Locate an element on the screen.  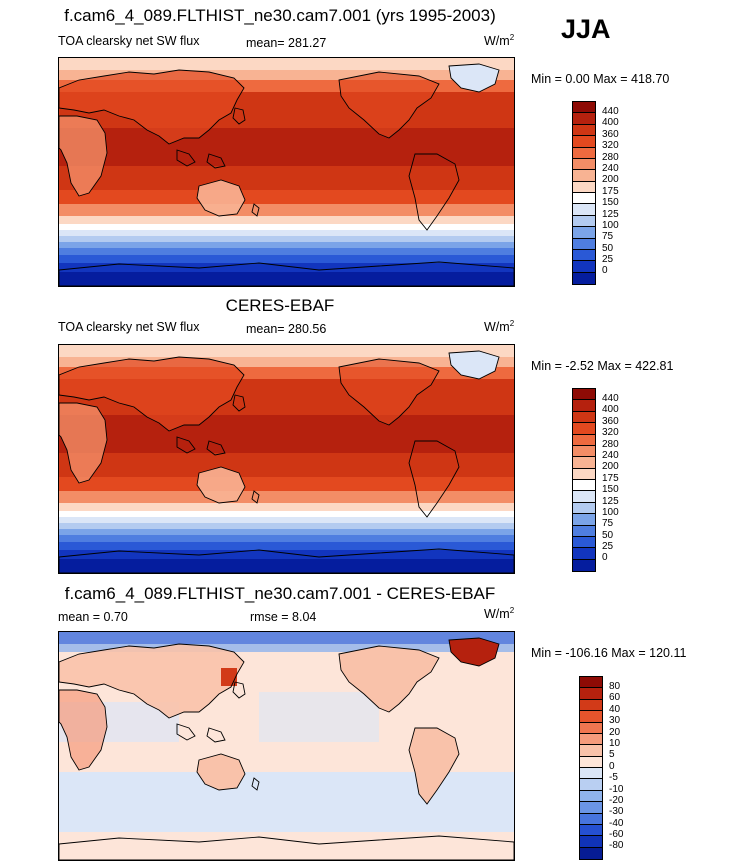
colorbar-tick-label: 240 is located at coordinates (610, 455).